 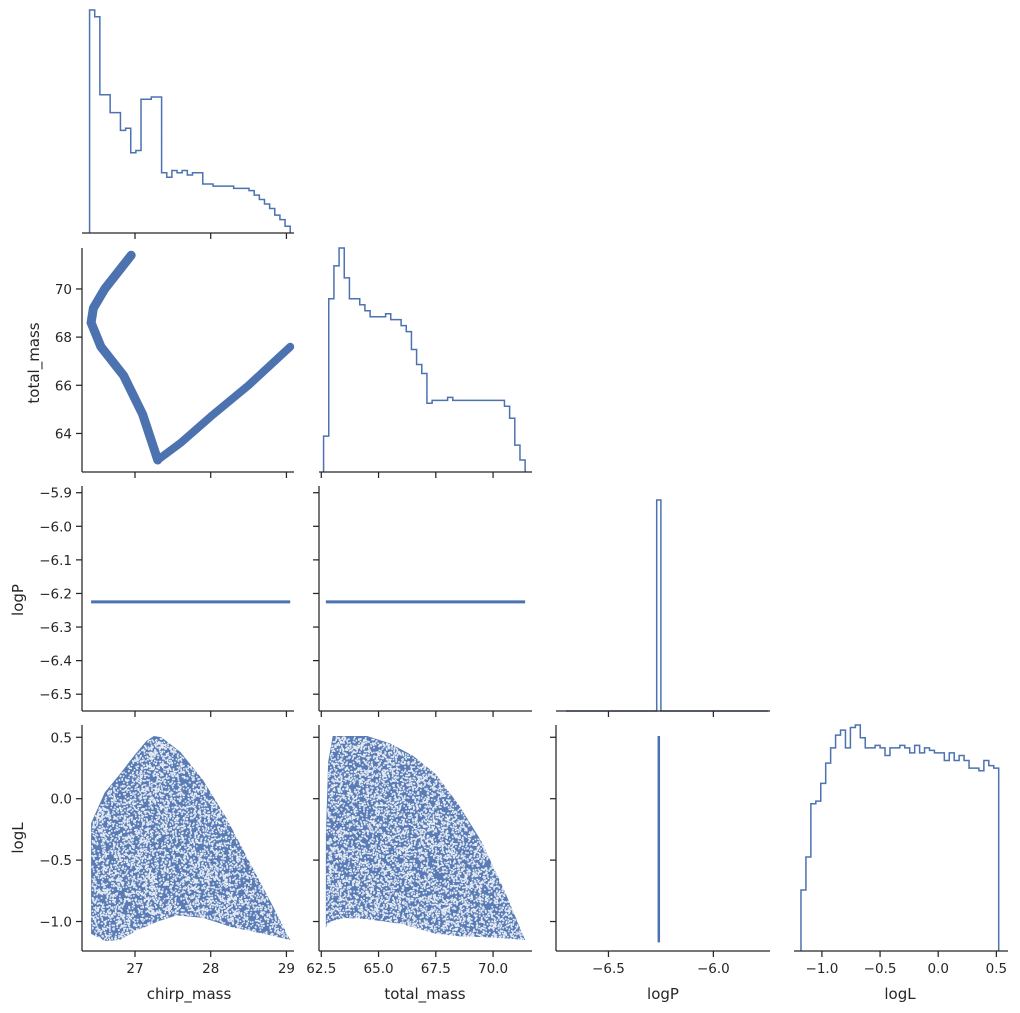 What do you see at coordinates (900, 837) in the screenshot?
I see `logl-histogram` at bounding box center [900, 837].